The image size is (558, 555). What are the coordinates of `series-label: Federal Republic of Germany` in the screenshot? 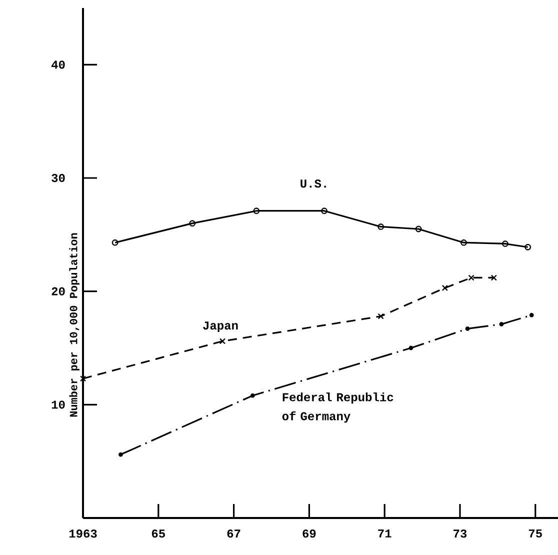 It's located at (338, 407).